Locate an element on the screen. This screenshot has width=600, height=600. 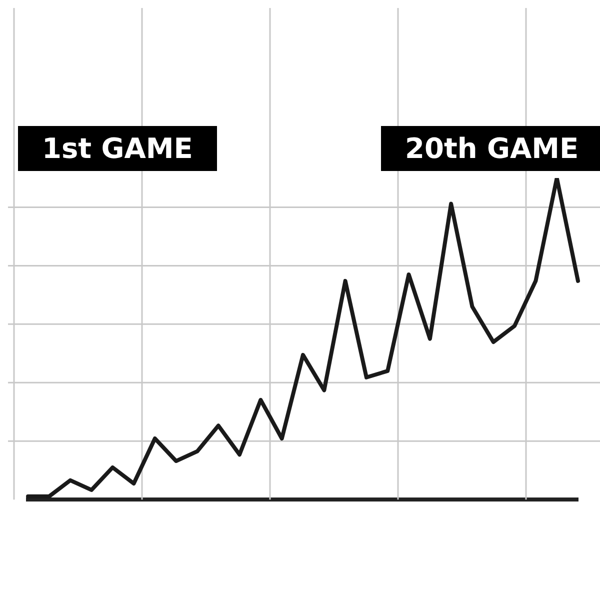
text: 1st GAME is located at coordinates (117, 148).